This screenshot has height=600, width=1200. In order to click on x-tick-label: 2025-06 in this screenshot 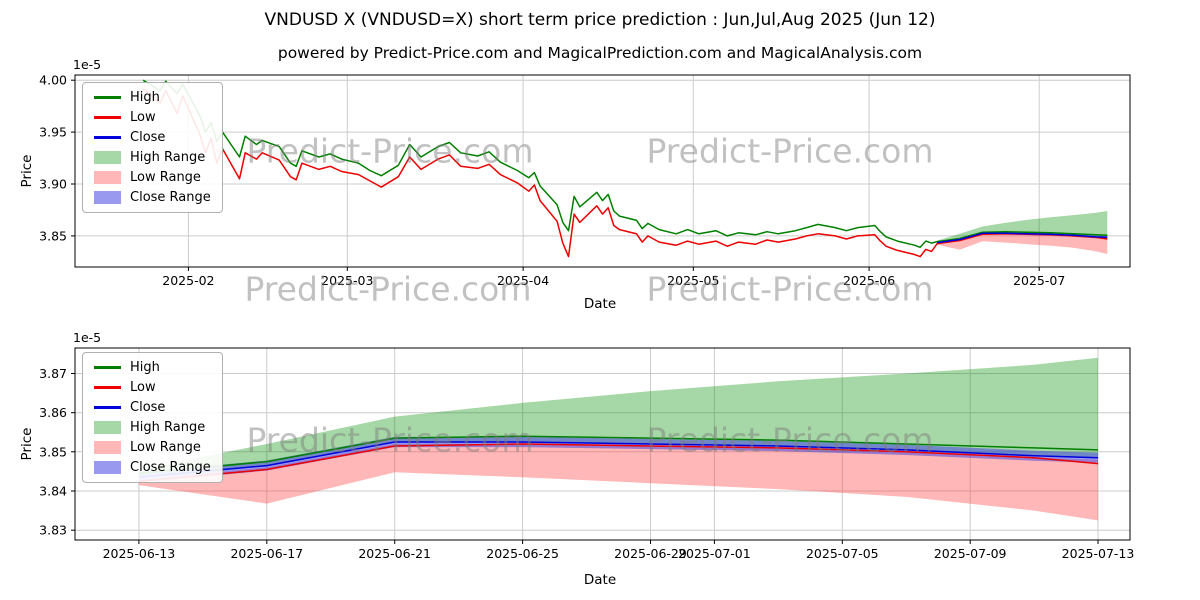, I will do `click(869, 280)`.